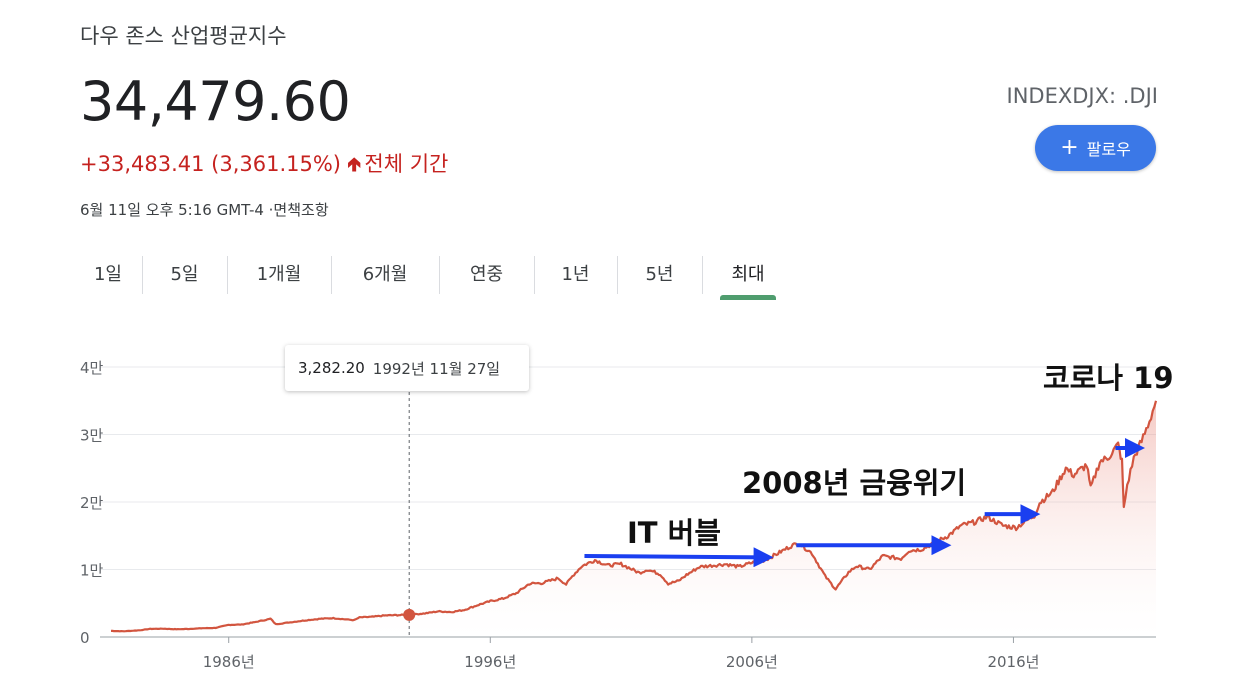 This screenshot has height=698, width=1242. I want to click on y-tick-label: 2만, so click(92, 503).